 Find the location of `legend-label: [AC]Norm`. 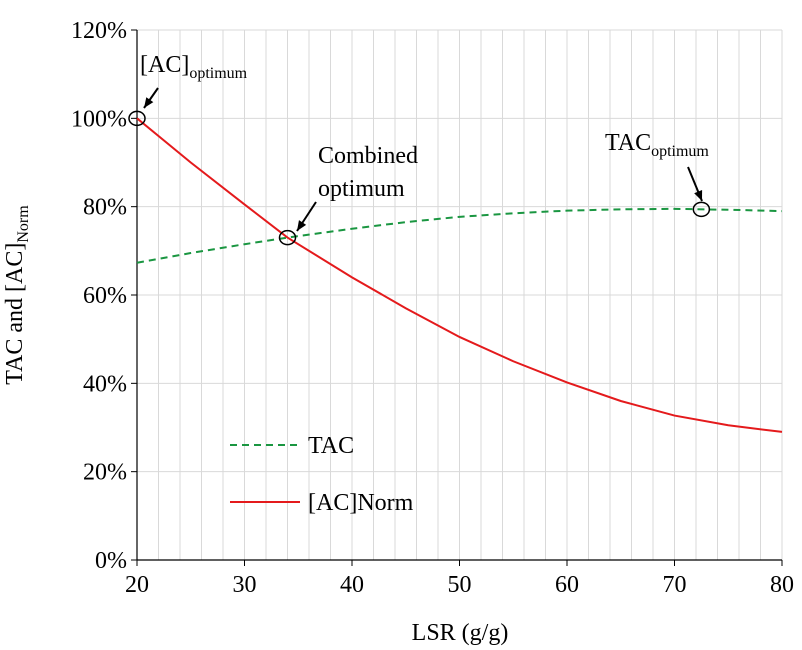

legend-label: [AC]Norm is located at coordinates (361, 503).